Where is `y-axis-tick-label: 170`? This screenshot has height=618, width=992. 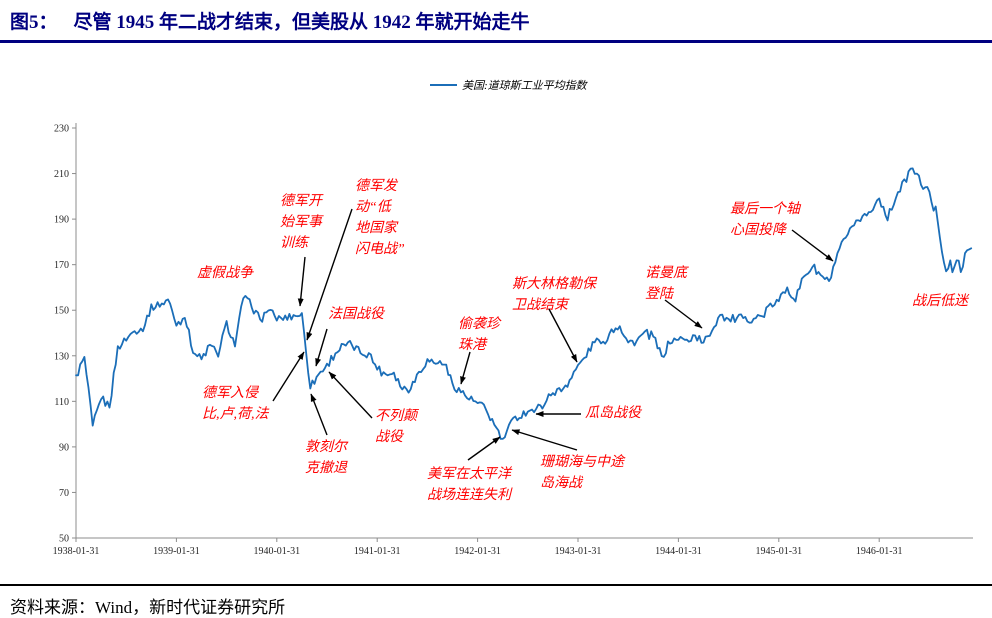
y-axis-tick-label: 170 is located at coordinates (61, 265).